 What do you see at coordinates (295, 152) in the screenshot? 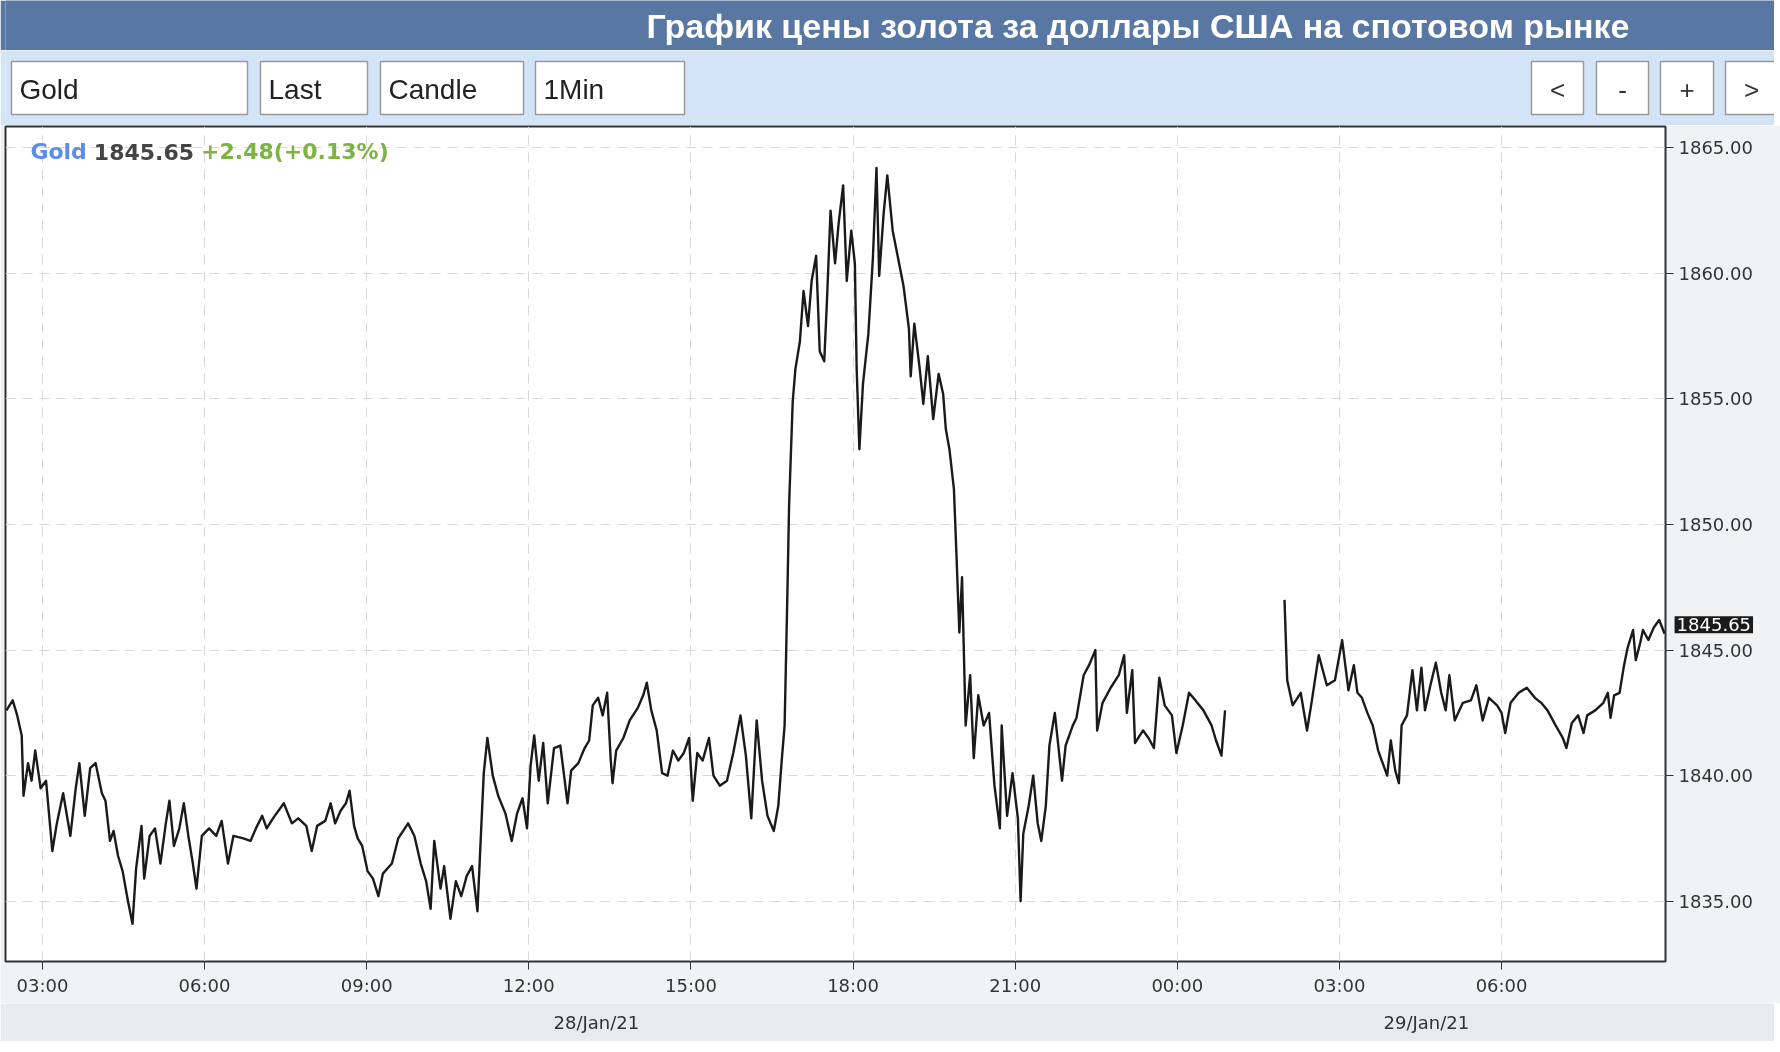
I see `annotation: +2.48(+0.13%)` at bounding box center [295, 152].